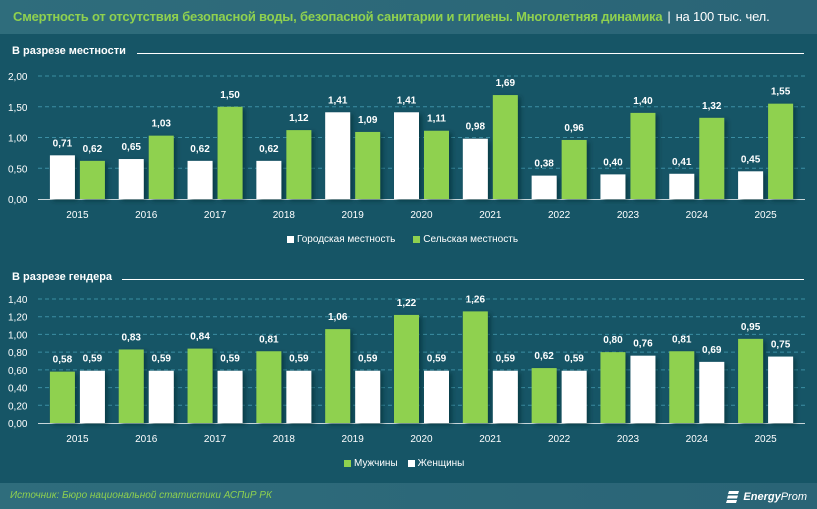 Image resolution: width=817 pixels, height=509 pixels. I want to click on data-label: 0,81, so click(269, 339).